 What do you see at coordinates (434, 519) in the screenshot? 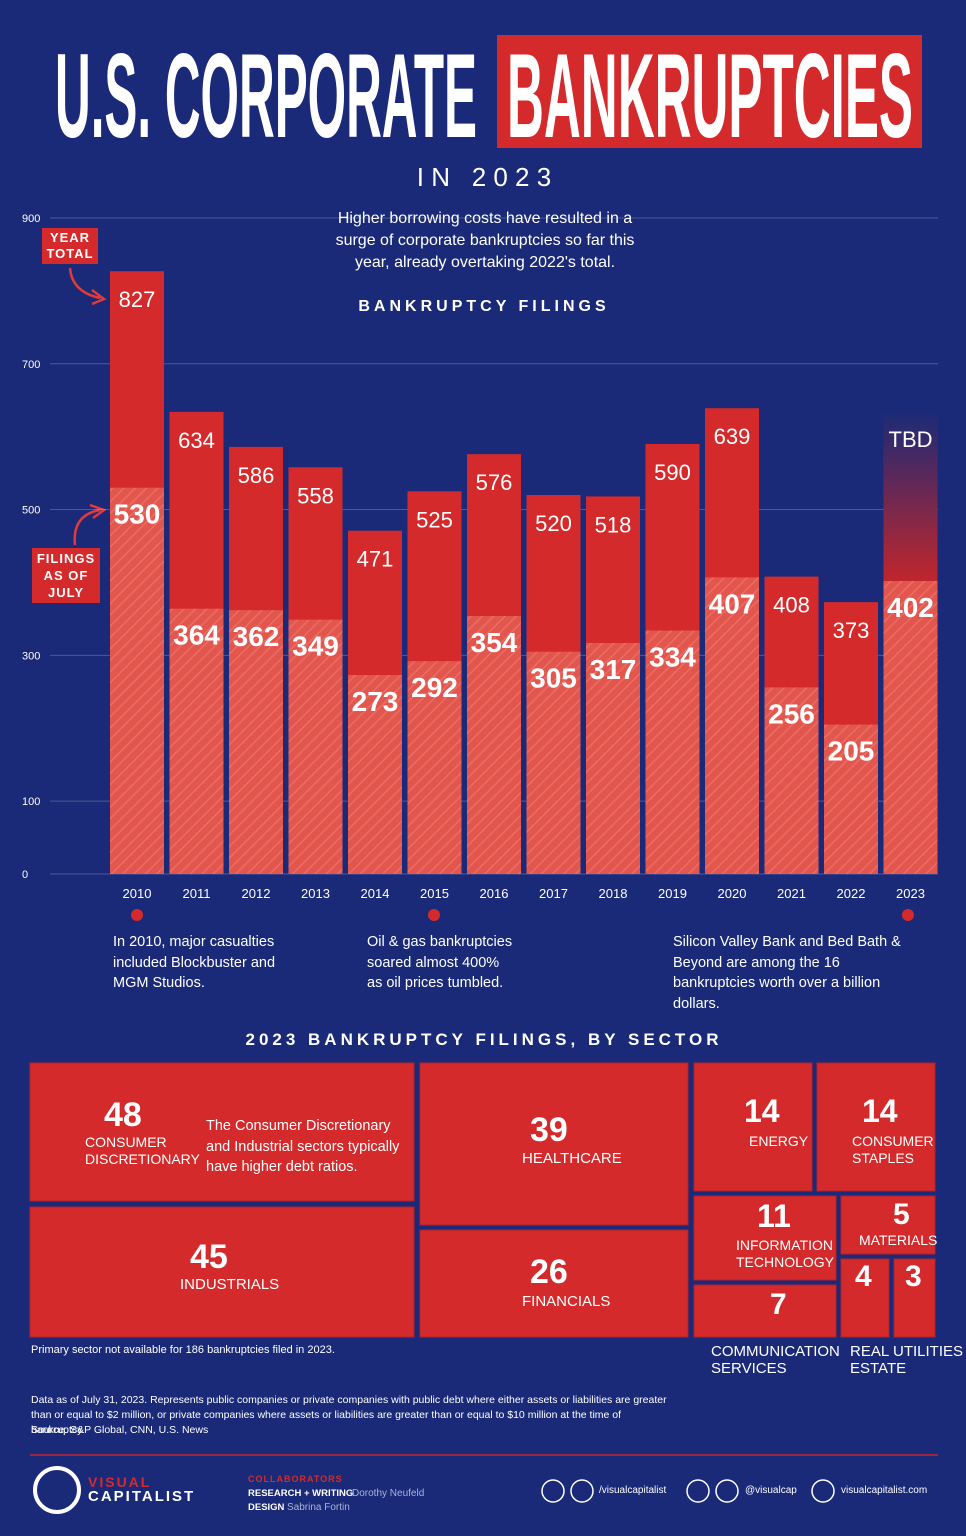
I see `value-label: 525` at bounding box center [434, 519].